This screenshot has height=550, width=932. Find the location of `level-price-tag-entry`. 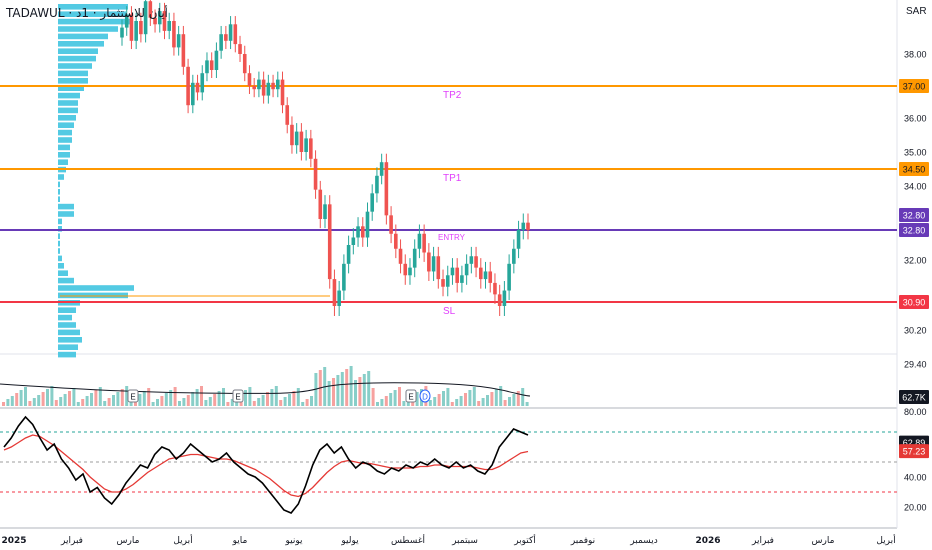

level-price-tag-entry is located at coordinates (914, 230).